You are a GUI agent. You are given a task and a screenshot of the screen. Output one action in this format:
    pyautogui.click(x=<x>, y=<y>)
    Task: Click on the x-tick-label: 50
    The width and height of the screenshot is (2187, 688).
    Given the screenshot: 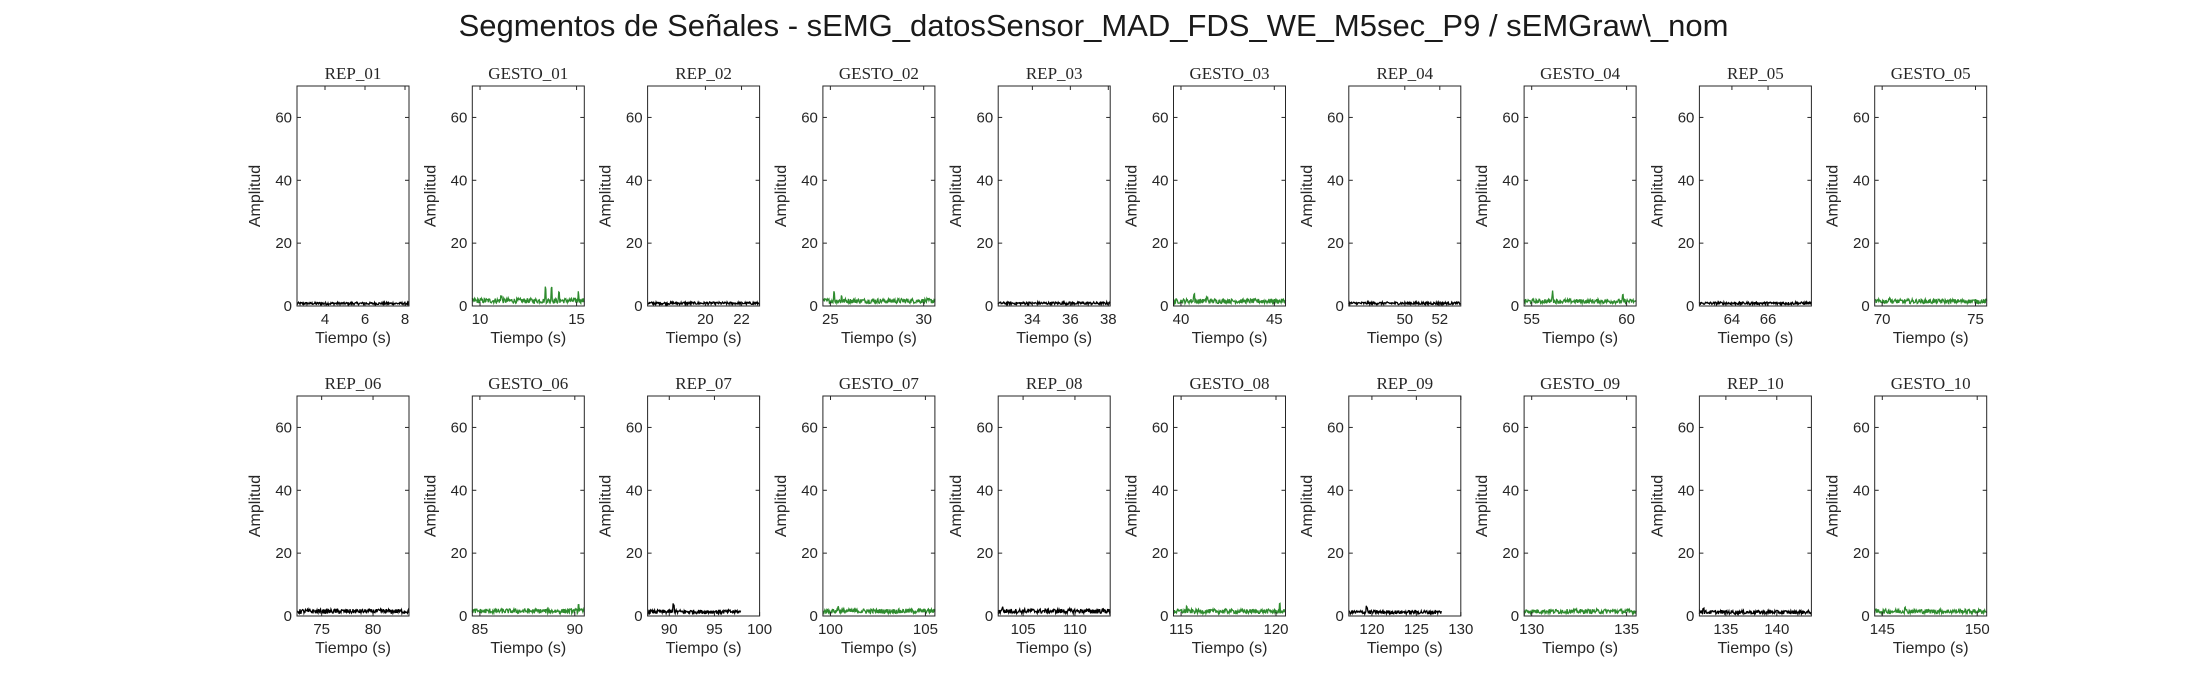 What is the action you would take?
    pyautogui.click(x=1404, y=319)
    